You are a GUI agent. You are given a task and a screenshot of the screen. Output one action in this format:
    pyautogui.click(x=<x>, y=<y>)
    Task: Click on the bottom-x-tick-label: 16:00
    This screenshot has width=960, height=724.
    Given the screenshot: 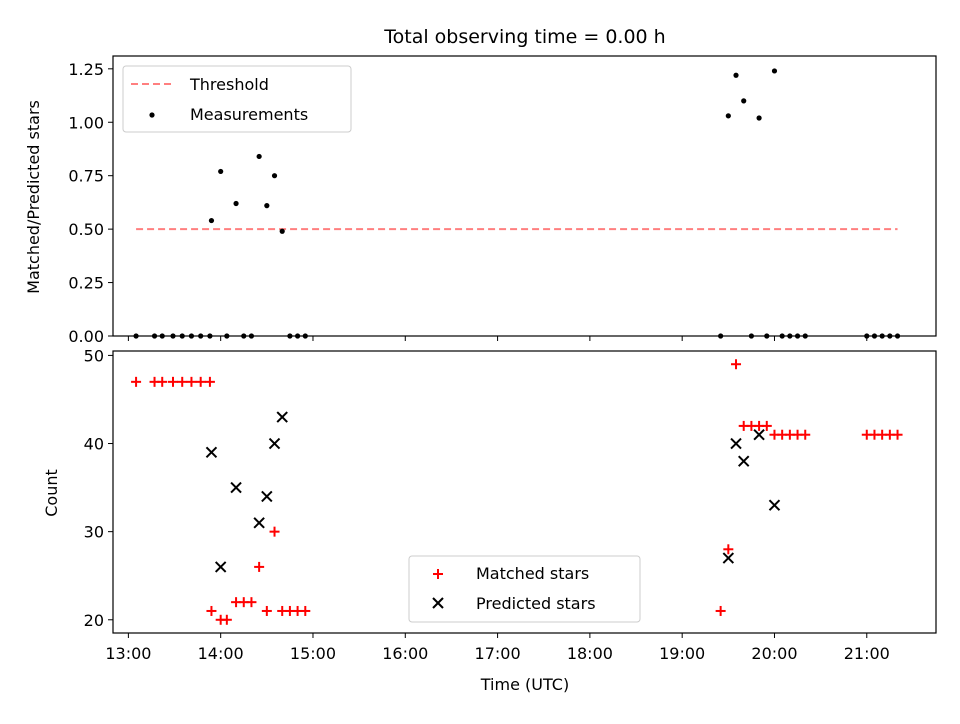 What is the action you would take?
    pyautogui.click(x=405, y=653)
    